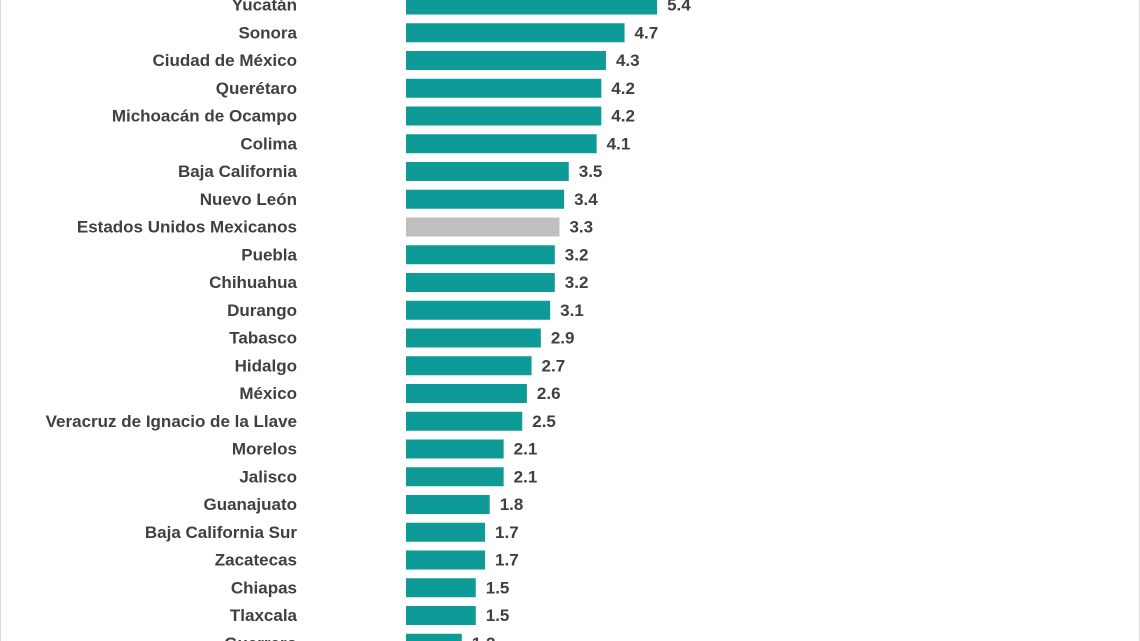 Image resolution: width=1140 pixels, height=641 pixels. What do you see at coordinates (487, 171) in the screenshot?
I see `bar-baja-california` at bounding box center [487, 171].